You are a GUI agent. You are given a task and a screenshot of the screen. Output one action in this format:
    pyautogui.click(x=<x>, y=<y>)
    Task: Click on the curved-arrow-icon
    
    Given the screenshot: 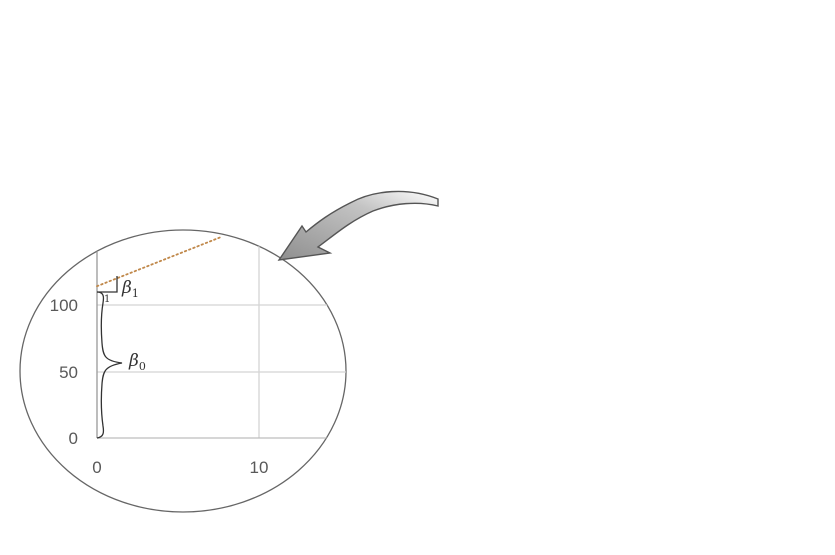 What is the action you would take?
    pyautogui.click(x=358, y=225)
    